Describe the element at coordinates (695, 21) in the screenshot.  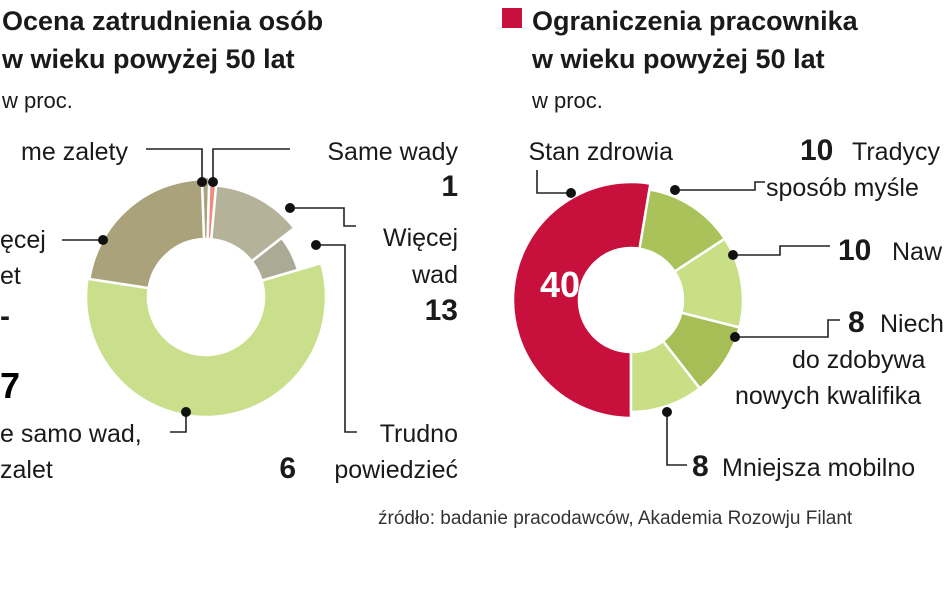
I see `right-title-line1: Ograniczenia pracownika` at that location.